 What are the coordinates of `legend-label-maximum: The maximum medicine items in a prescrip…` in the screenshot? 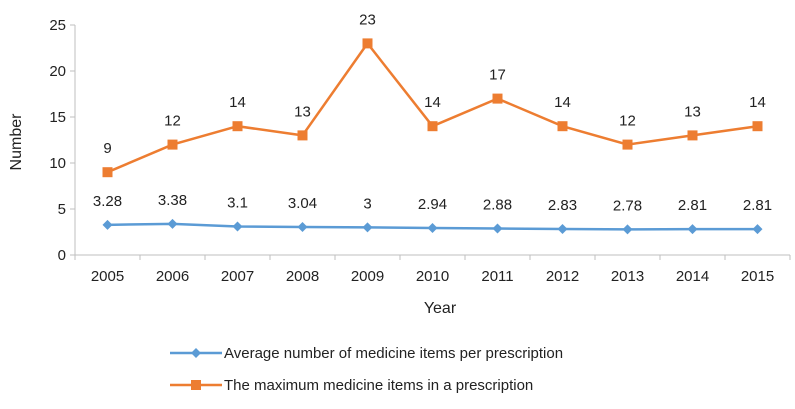 It's located at (379, 385).